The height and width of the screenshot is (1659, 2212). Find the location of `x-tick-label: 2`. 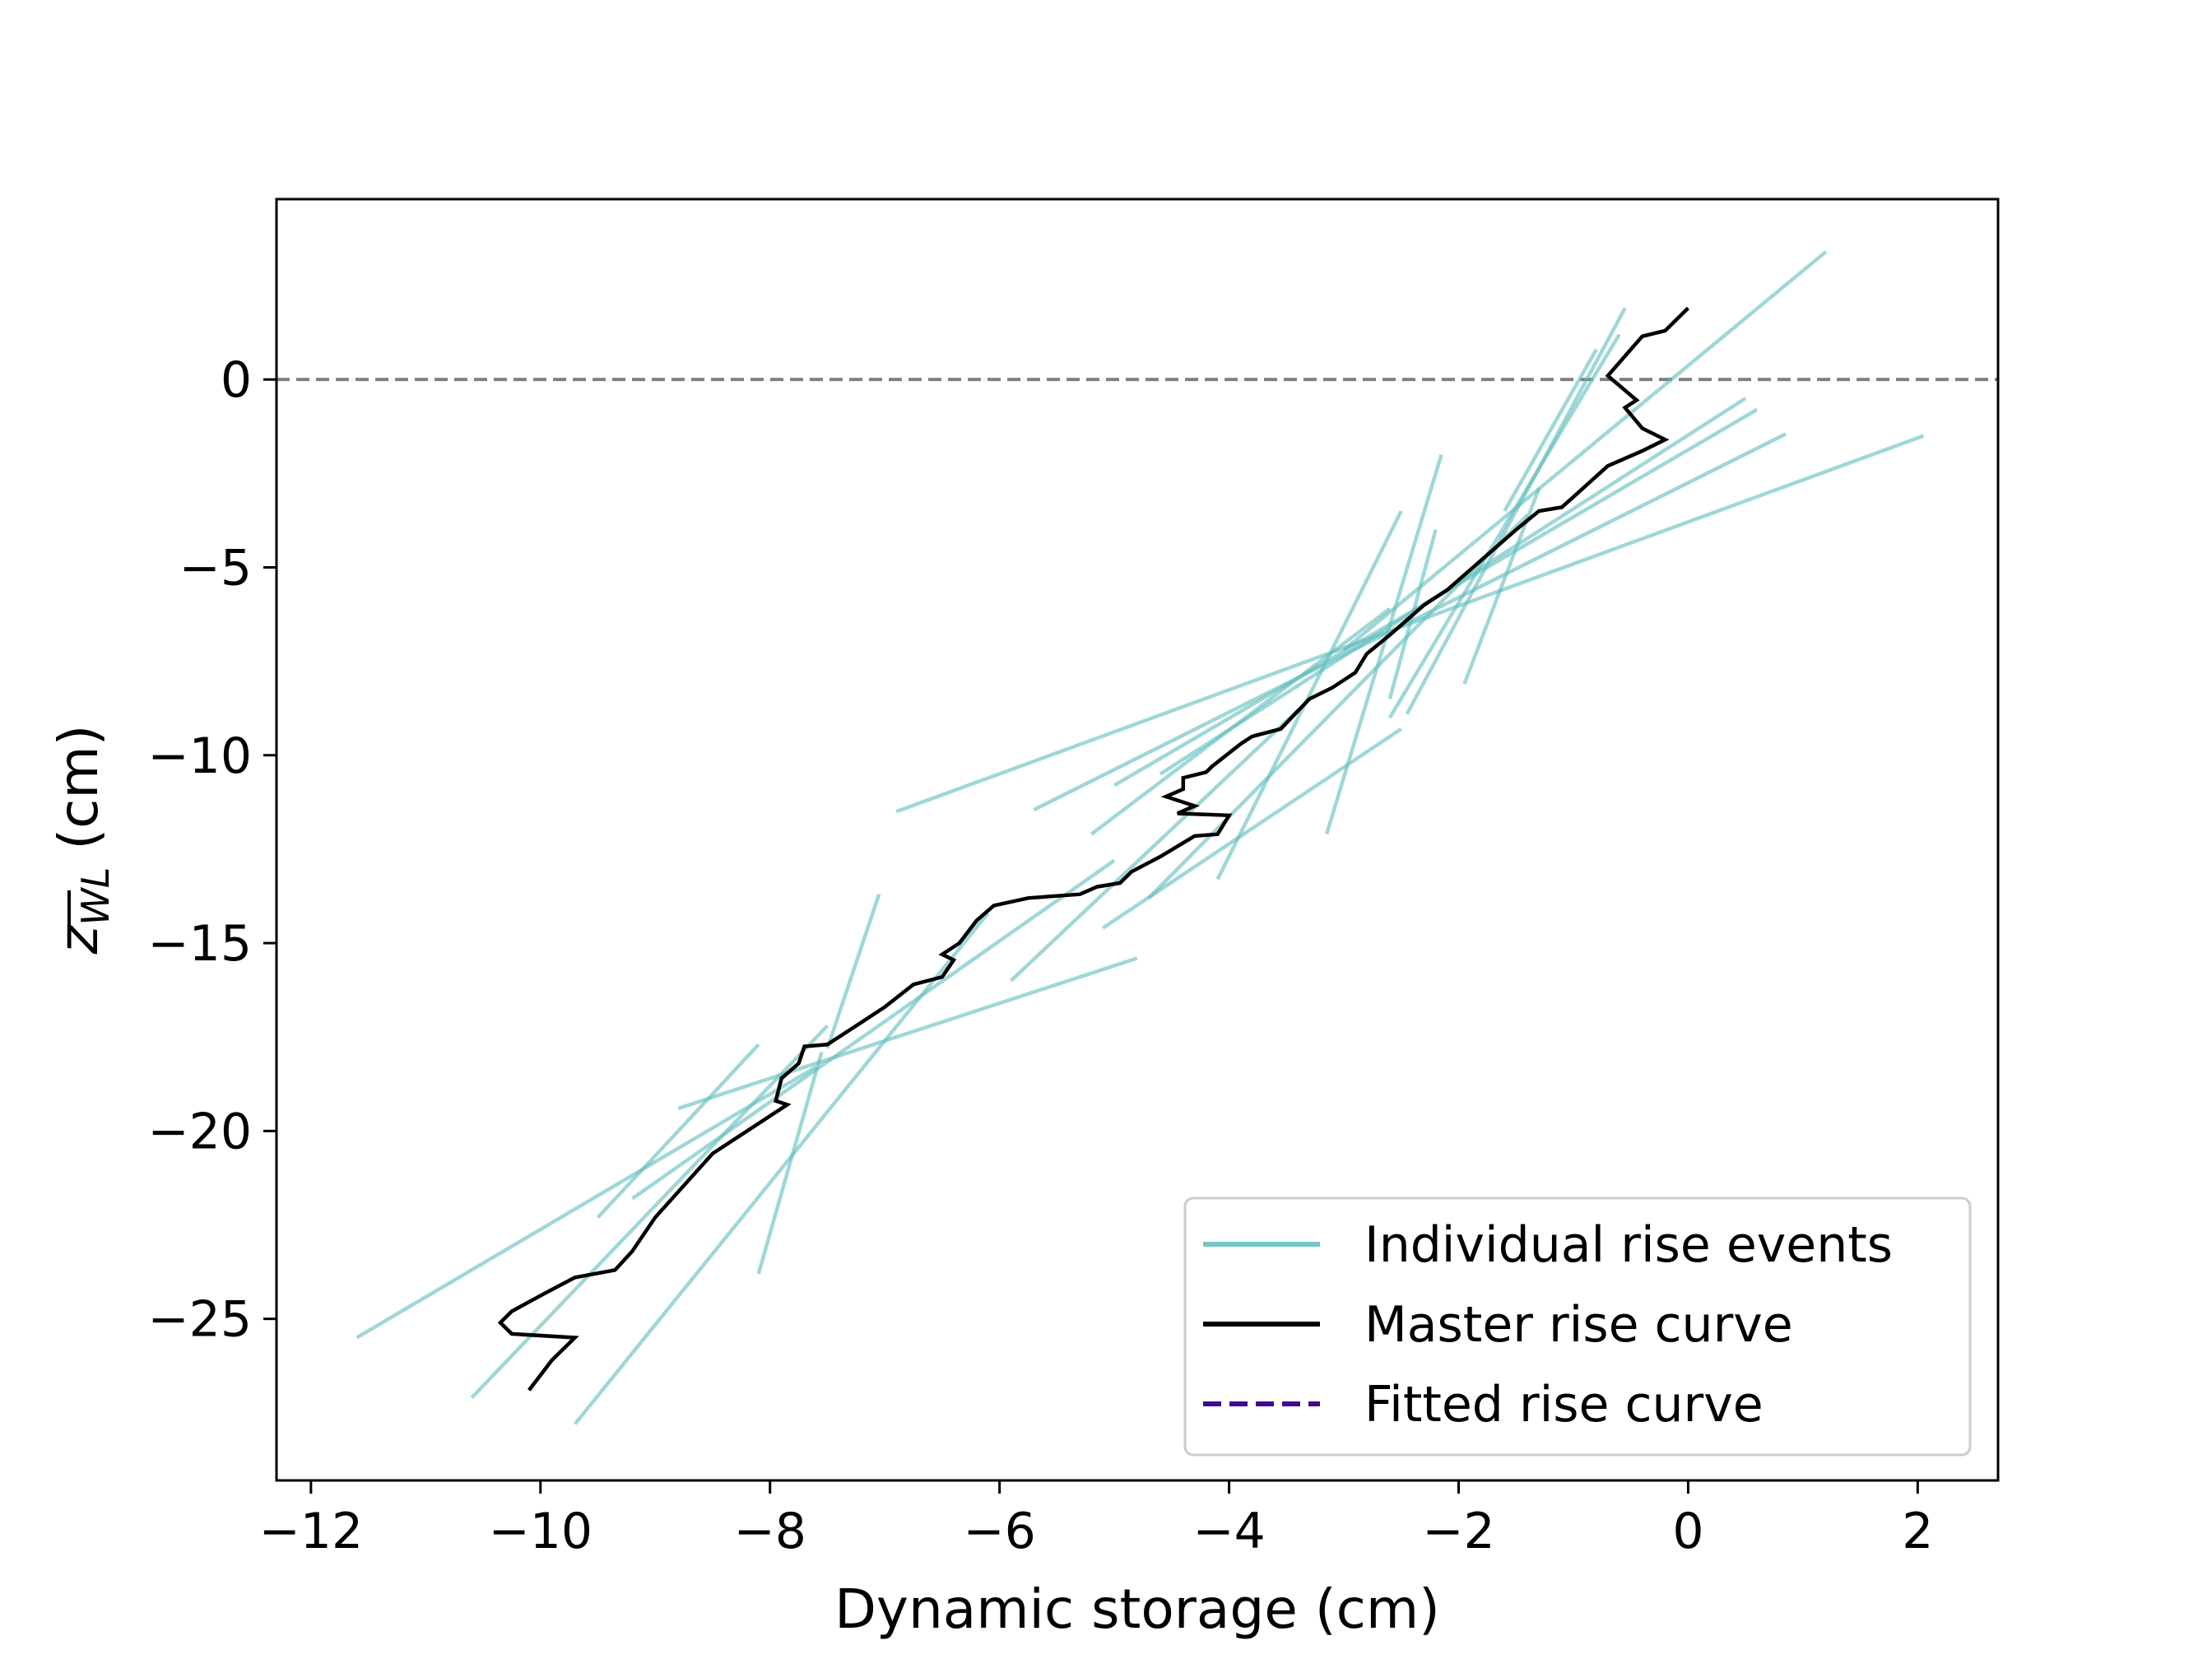

x-tick-label: 2 is located at coordinates (1917, 1531).